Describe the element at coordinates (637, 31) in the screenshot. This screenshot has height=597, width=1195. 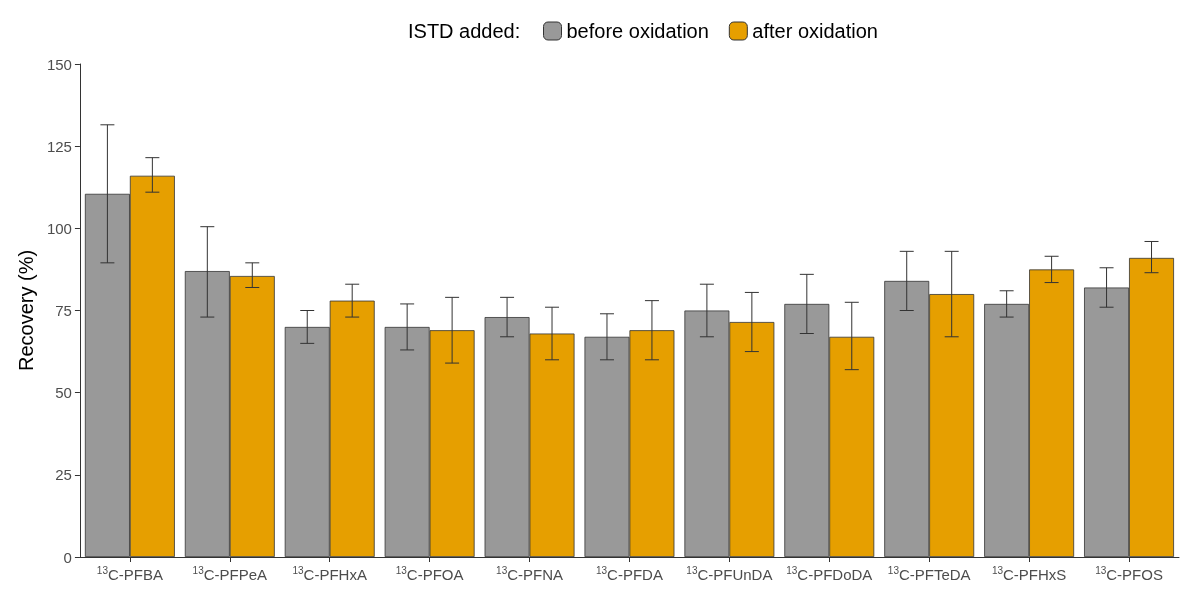
I see `legend-label: before oxidation` at that location.